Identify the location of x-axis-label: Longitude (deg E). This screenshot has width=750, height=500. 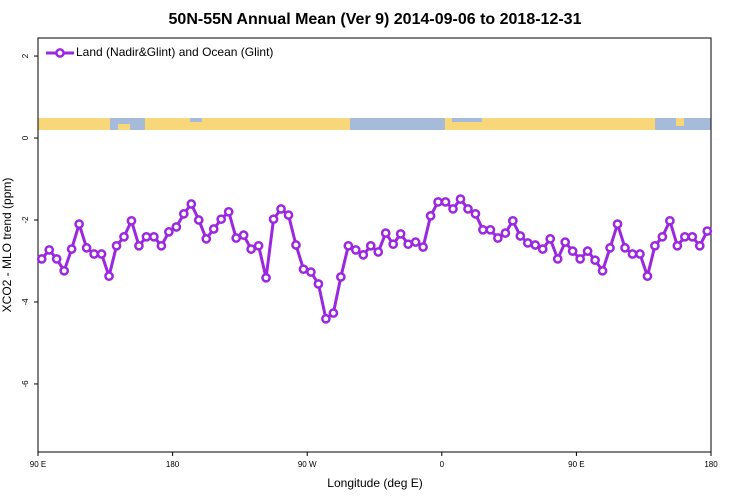
(374, 483).